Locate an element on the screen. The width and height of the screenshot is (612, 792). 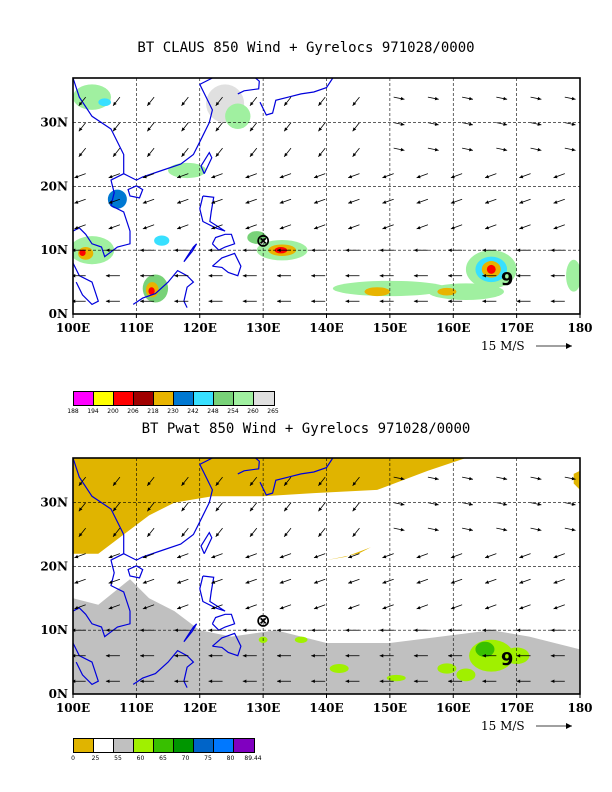
storm-marker-0: ⊗ is located at coordinates (263, 241).